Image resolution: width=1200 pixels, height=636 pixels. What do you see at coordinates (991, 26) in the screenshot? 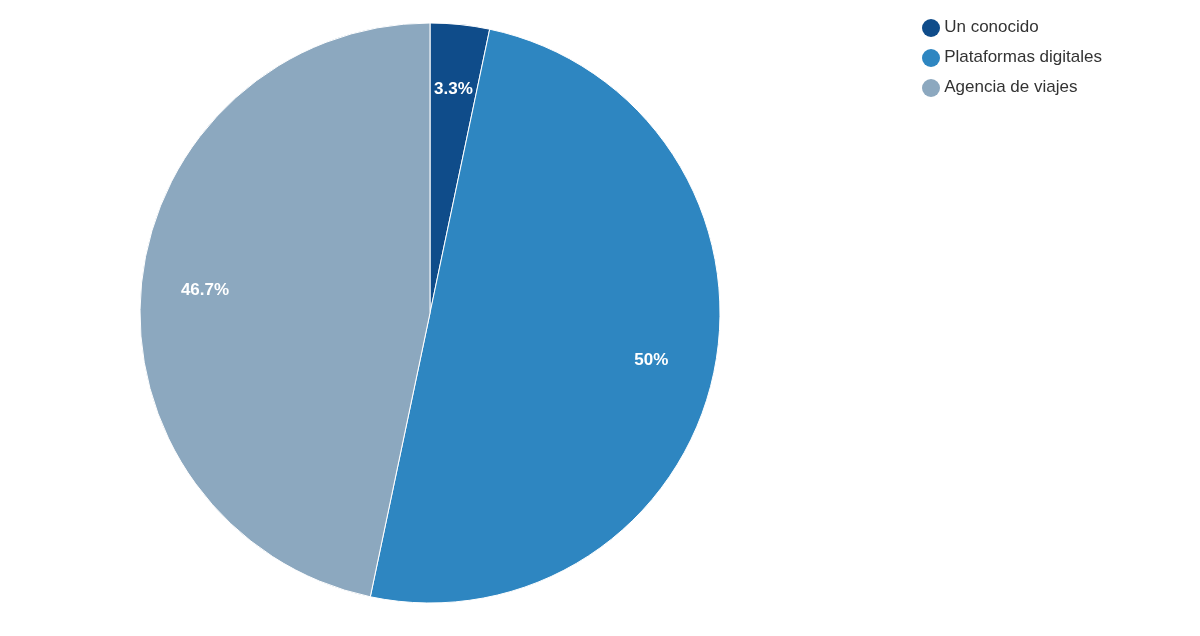
I see `legend-label: Un conocido` at bounding box center [991, 26].